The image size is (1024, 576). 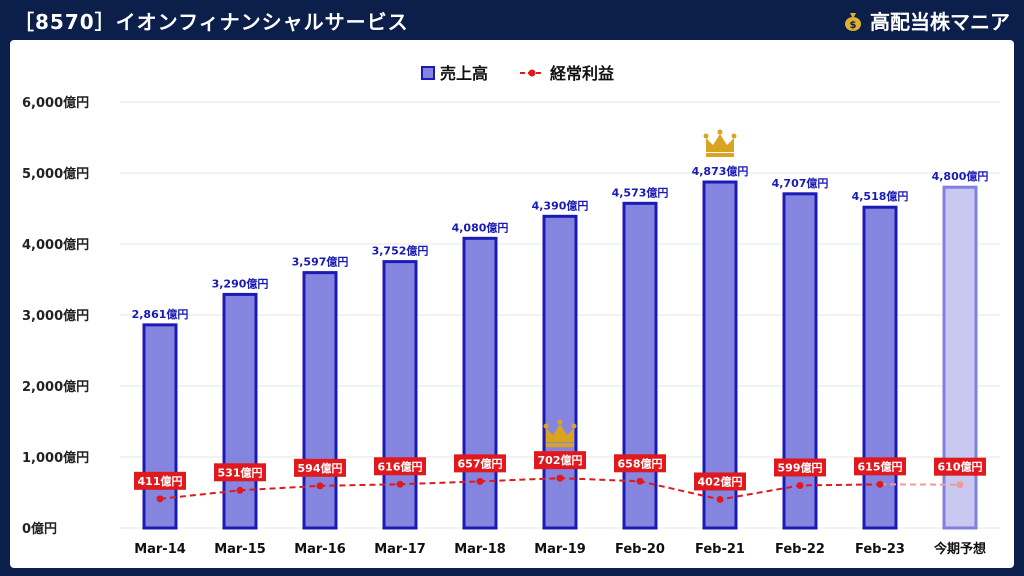 What do you see at coordinates (880, 549) in the screenshot?
I see `x-tick-label: Feb-23` at bounding box center [880, 549].